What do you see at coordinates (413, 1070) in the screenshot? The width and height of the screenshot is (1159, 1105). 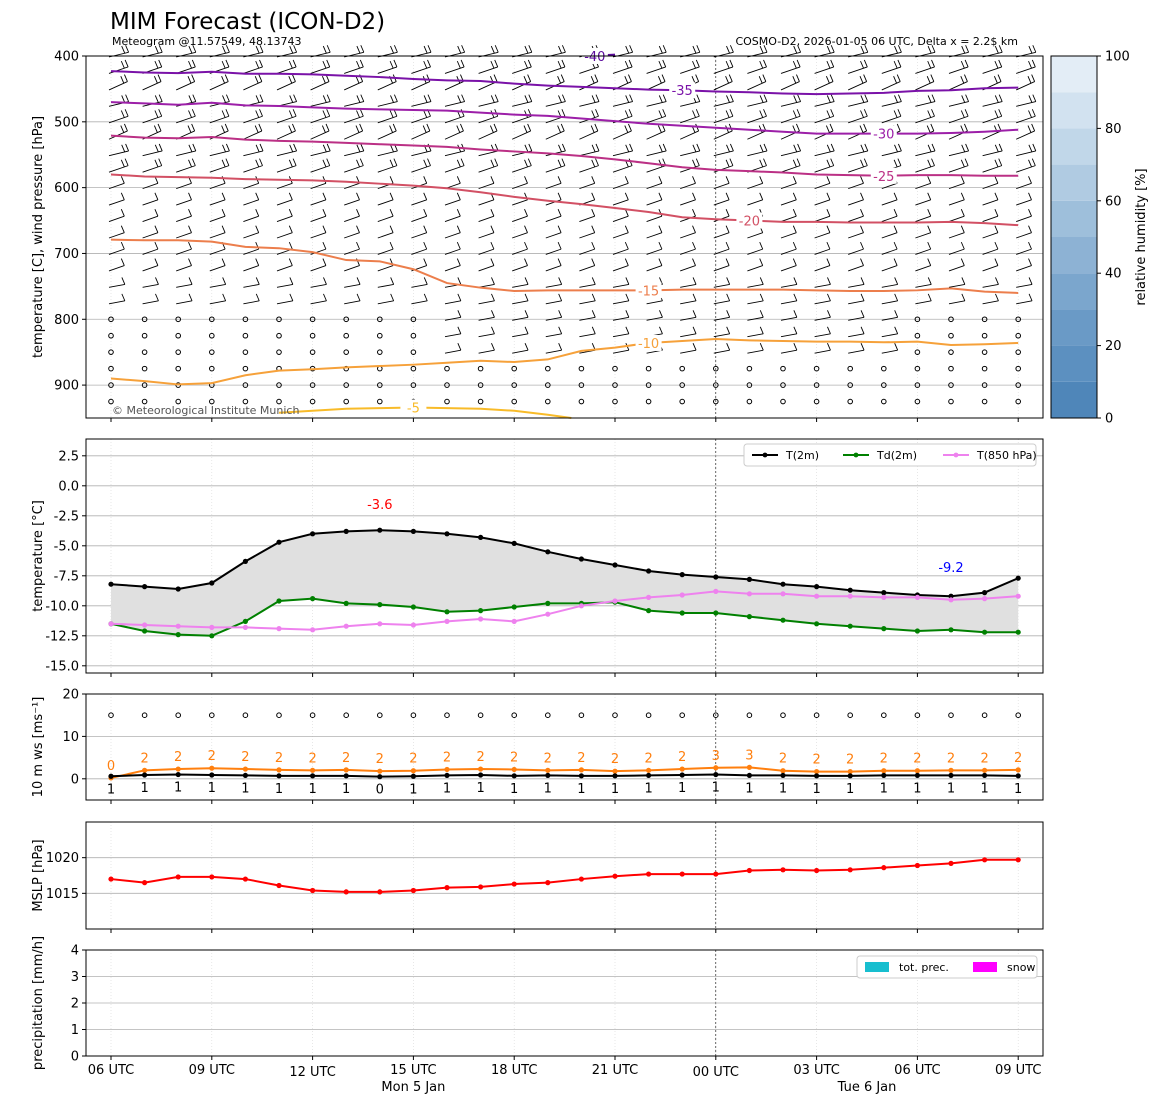 I see `time-tick-label: 15 UTC` at bounding box center [413, 1070].